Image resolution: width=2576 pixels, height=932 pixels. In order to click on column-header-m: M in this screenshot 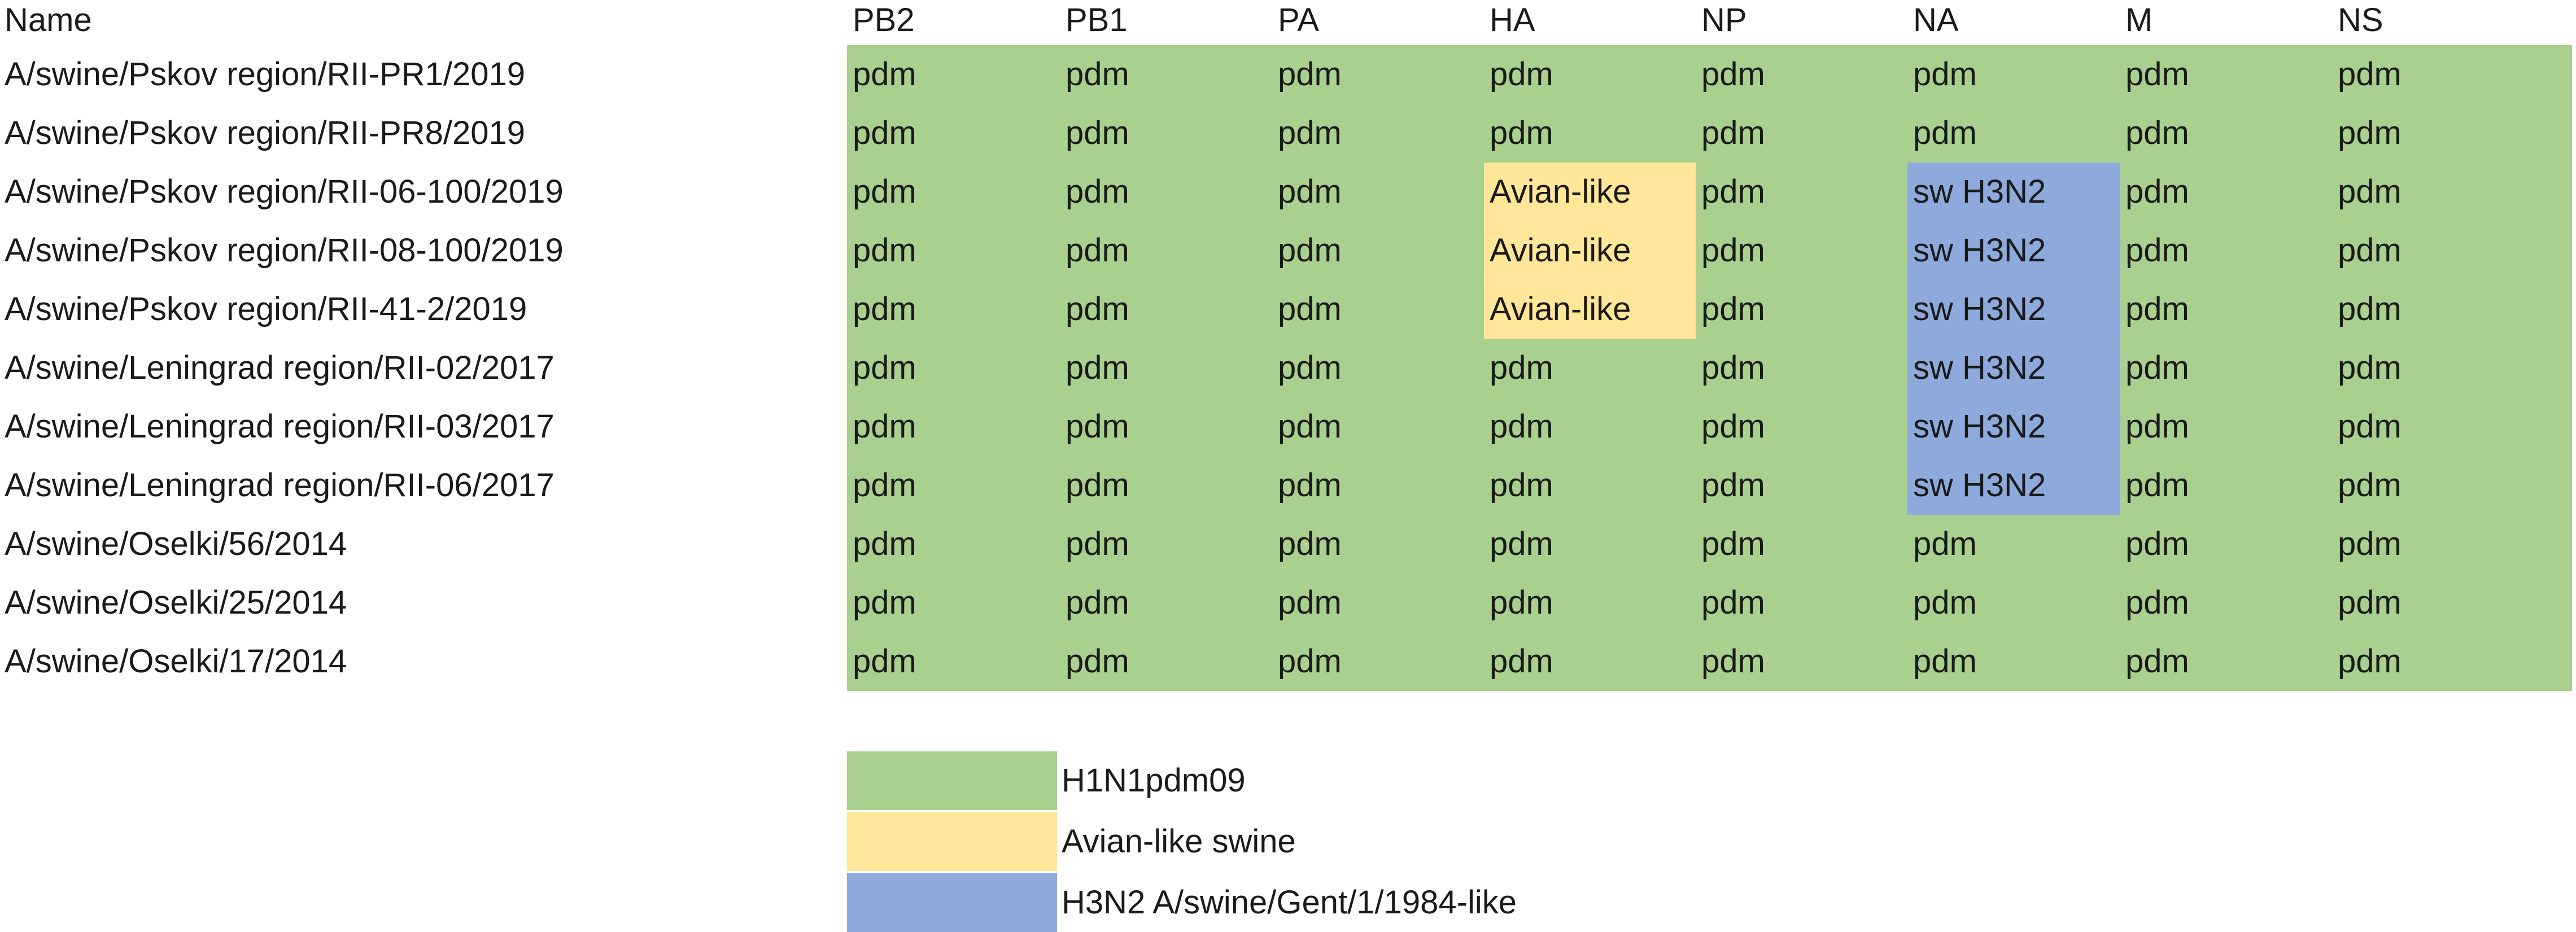, I will do `click(2139, 20)`.